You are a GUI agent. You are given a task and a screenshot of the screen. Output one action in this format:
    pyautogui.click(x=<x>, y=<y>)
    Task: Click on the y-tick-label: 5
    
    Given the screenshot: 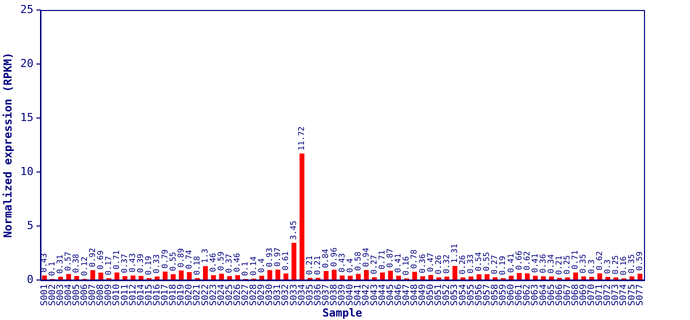 What is the action you would take?
    pyautogui.click(x=30, y=225)
    